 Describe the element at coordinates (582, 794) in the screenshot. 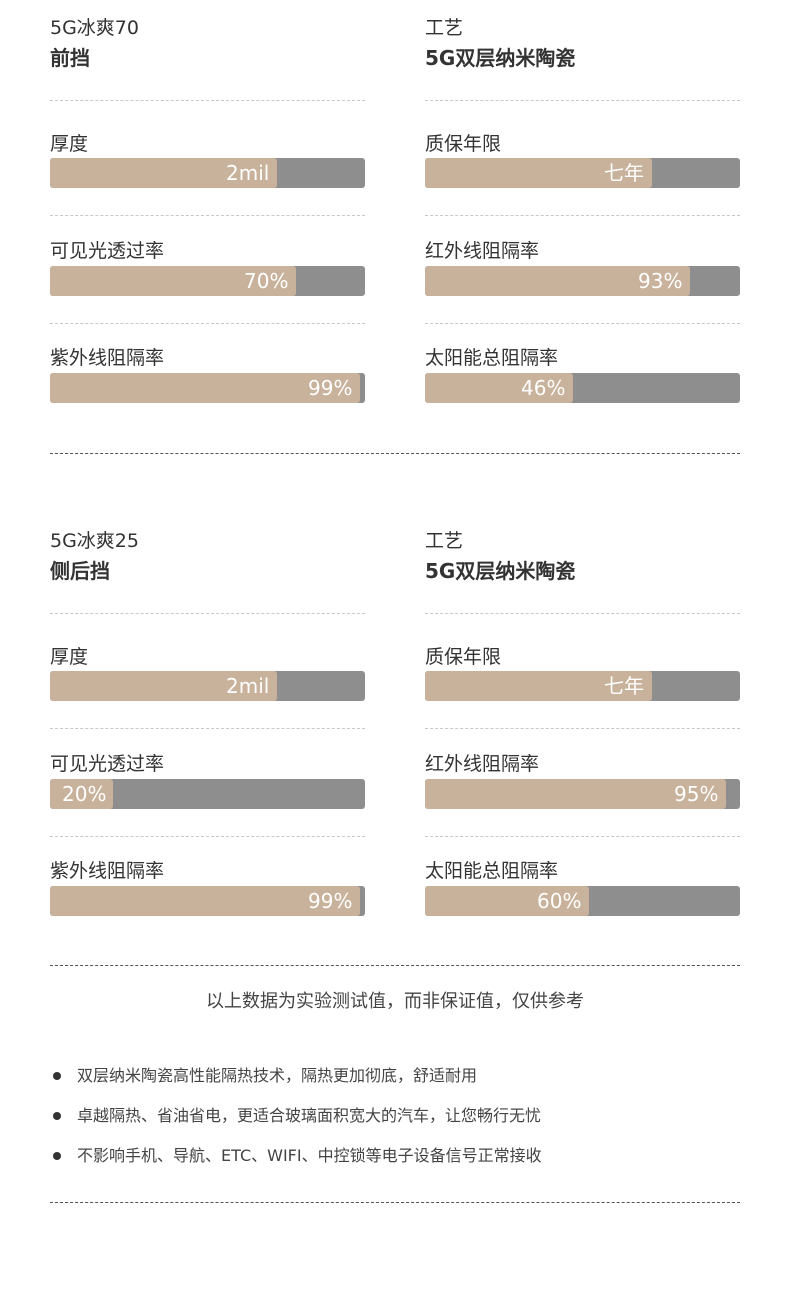

I see `spec-bar: 95%` at that location.